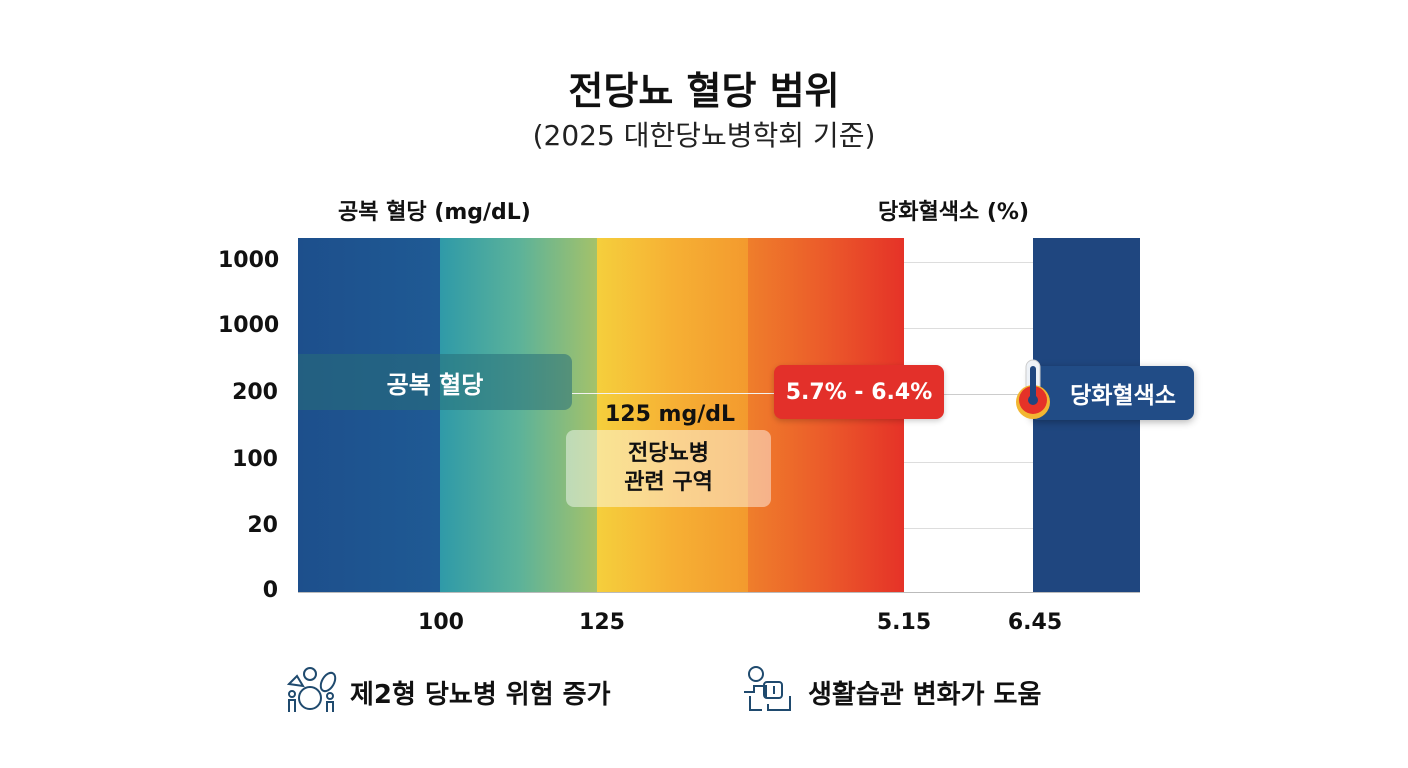  I want to click on chart-title: 전당뇨 혈당 범위, so click(704, 91).